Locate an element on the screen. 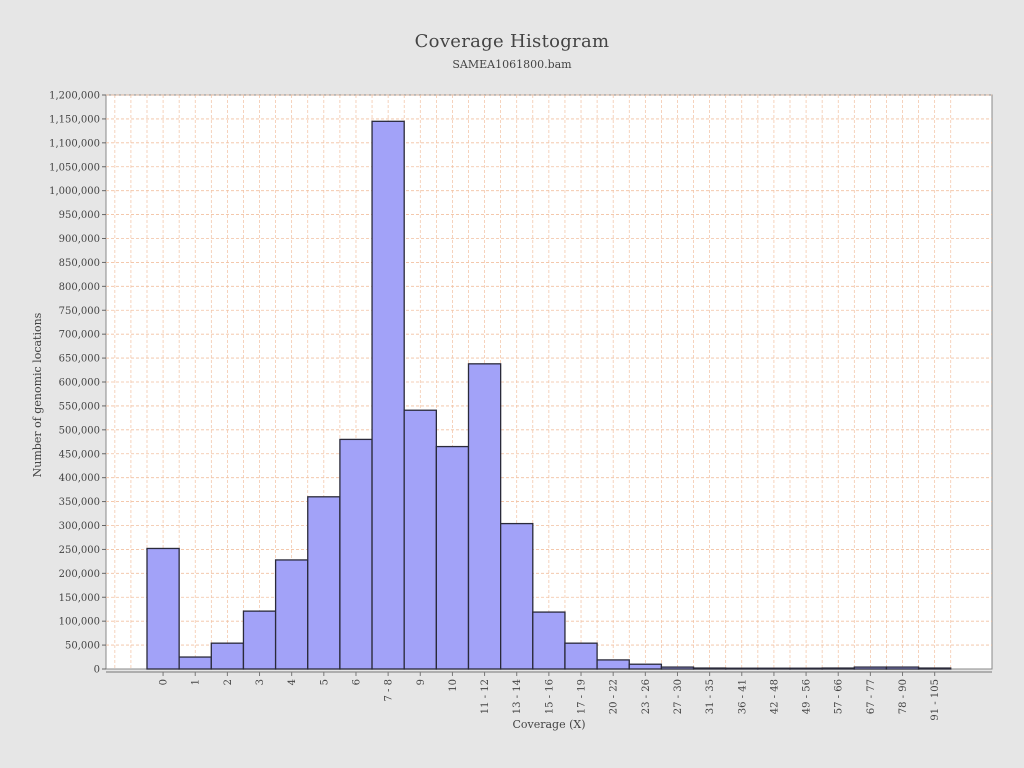 This screenshot has height=768, width=1024. x-tick-label: 0 is located at coordinates (164, 682).